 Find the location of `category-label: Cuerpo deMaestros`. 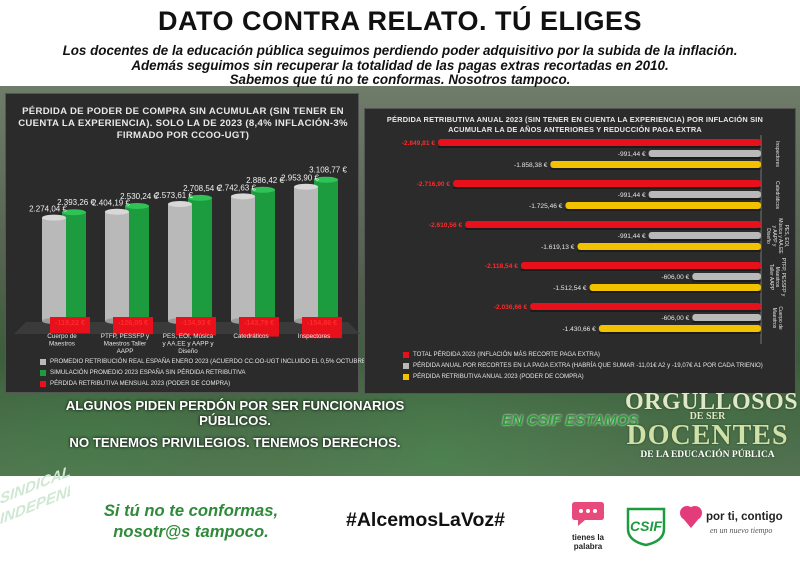

category-label: Cuerpo deMaestros is located at coordinates (777, 318).